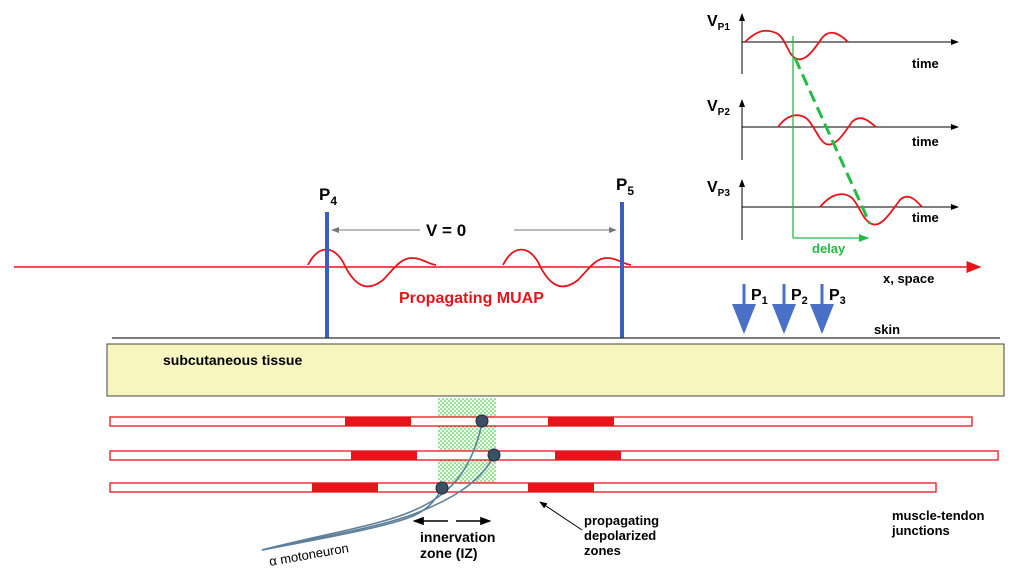 Image resolution: width=1012 pixels, height=570 pixels. What do you see at coordinates (449, 553) in the screenshot?
I see `innervation-label-line2: zone (IZ)` at bounding box center [449, 553].